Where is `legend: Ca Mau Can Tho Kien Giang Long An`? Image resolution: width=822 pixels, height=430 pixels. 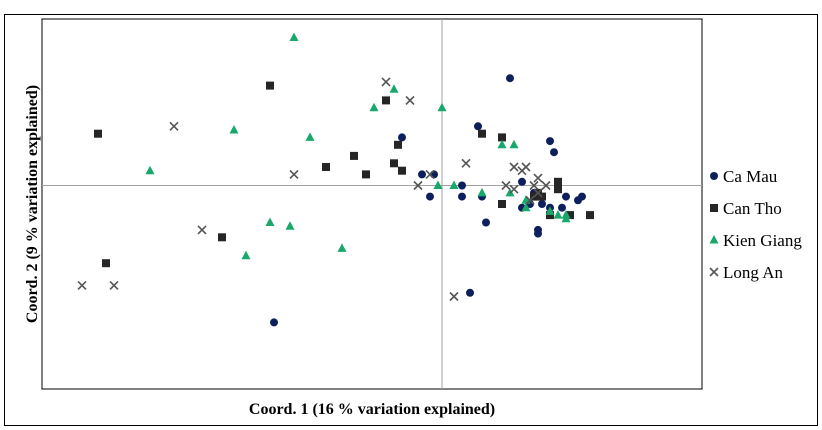 legend: Ca Mau Can Tho Kien Giang Long An is located at coordinates (755, 224).